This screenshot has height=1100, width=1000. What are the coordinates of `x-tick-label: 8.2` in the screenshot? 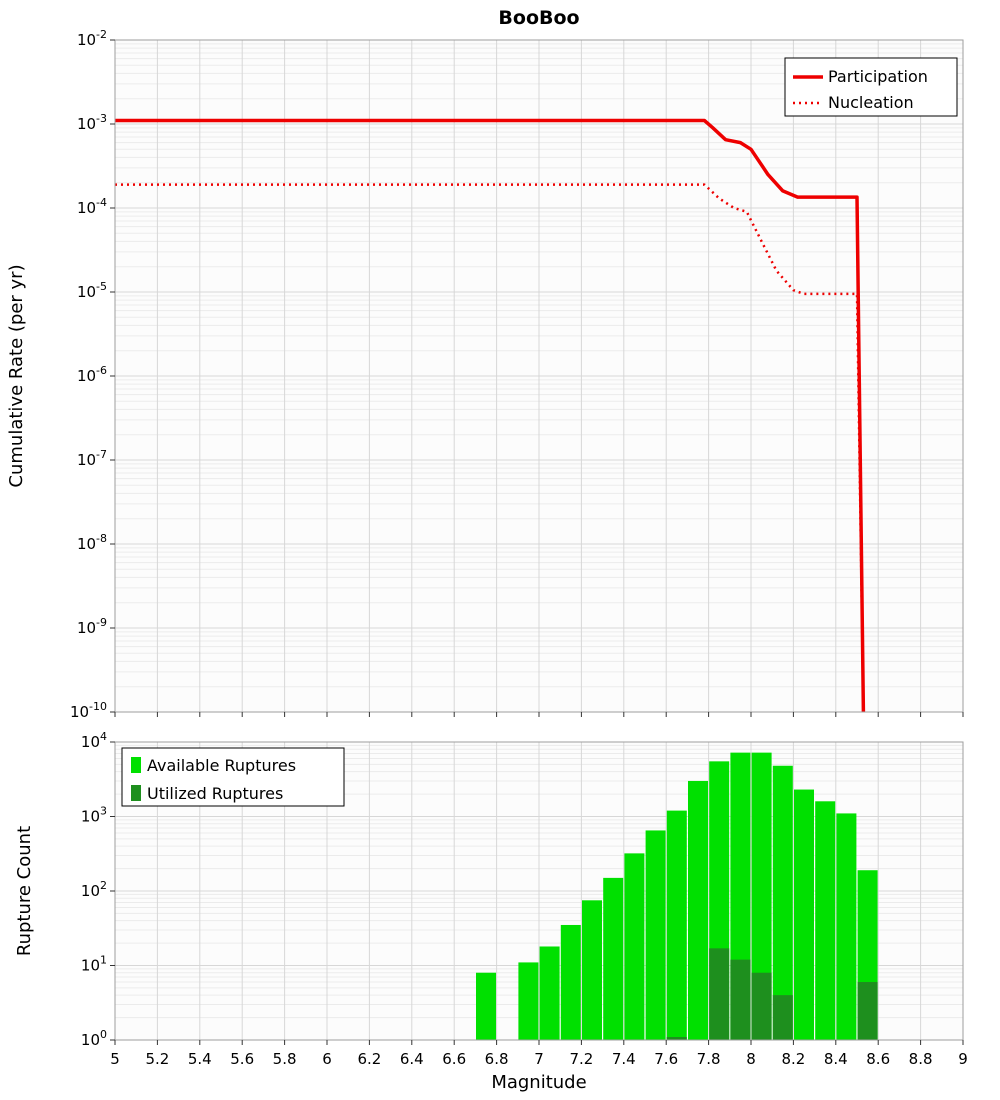 It's located at (793, 1059).